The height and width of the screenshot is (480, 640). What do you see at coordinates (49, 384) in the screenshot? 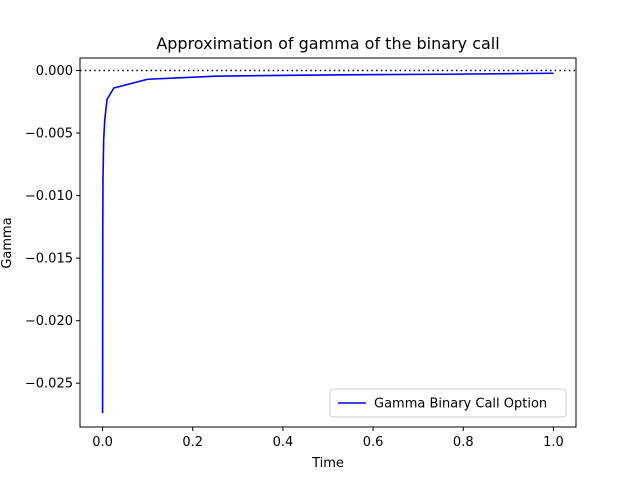
I see `y-tick-label: −0.025` at bounding box center [49, 384].